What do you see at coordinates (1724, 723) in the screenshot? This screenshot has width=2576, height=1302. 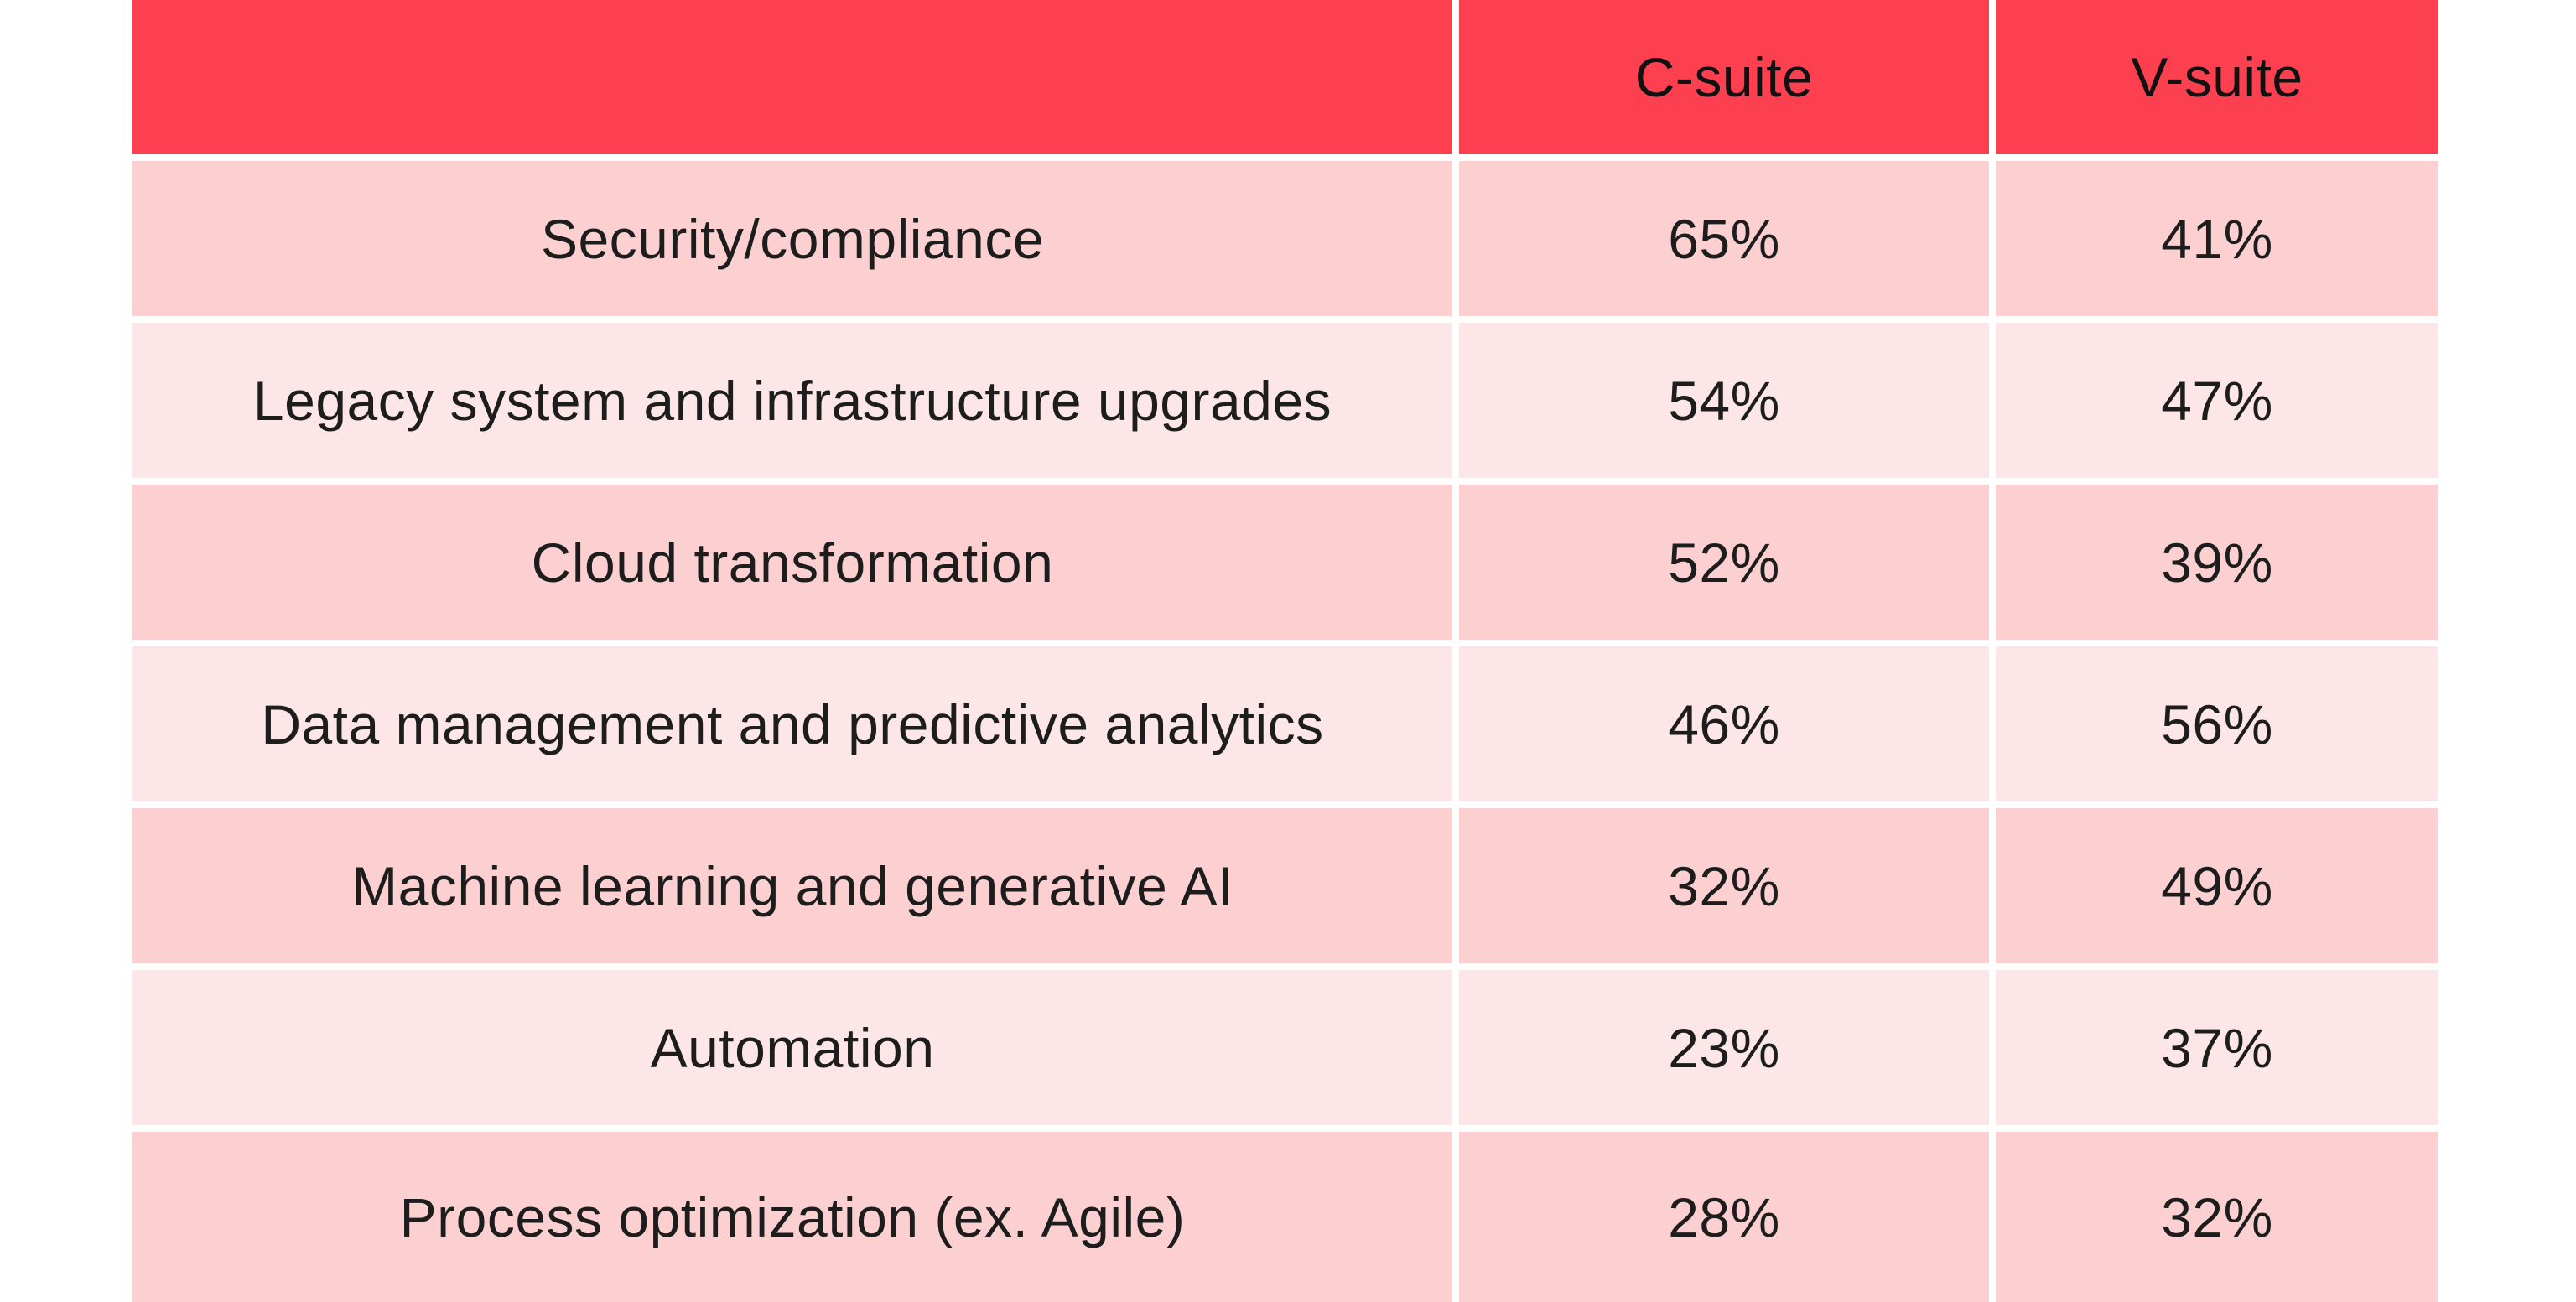 I see `c-suite-value-cell: 46%` at bounding box center [1724, 723].